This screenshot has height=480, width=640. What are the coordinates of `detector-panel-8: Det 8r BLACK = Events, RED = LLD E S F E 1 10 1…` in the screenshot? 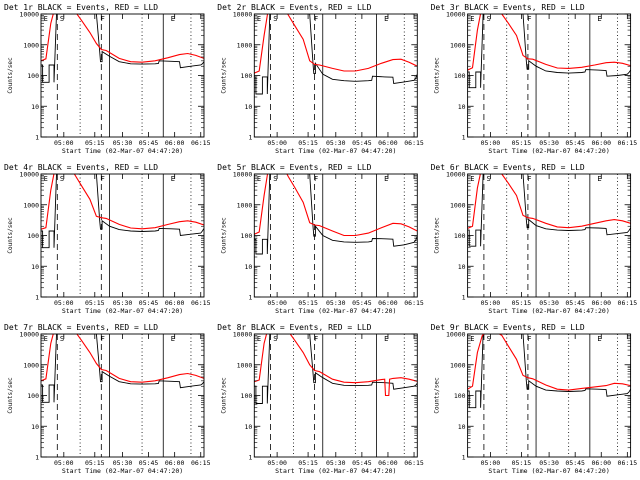 It's located at (320, 399).